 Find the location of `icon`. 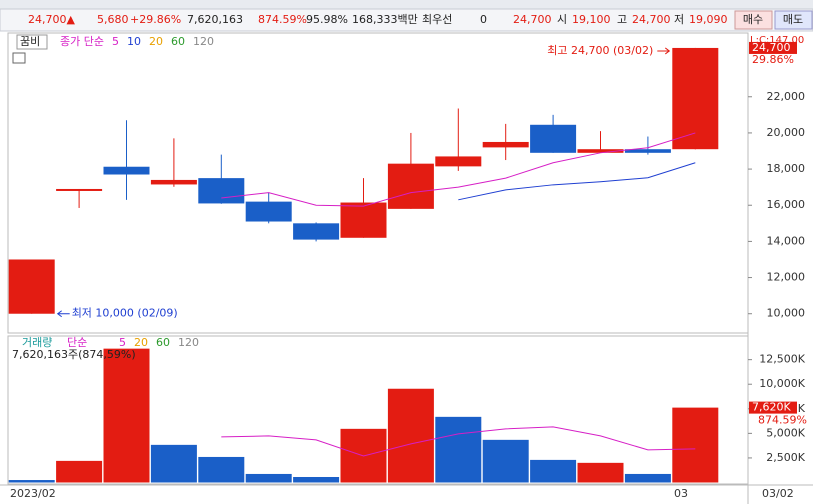

icon is located at coordinates (19, 58).